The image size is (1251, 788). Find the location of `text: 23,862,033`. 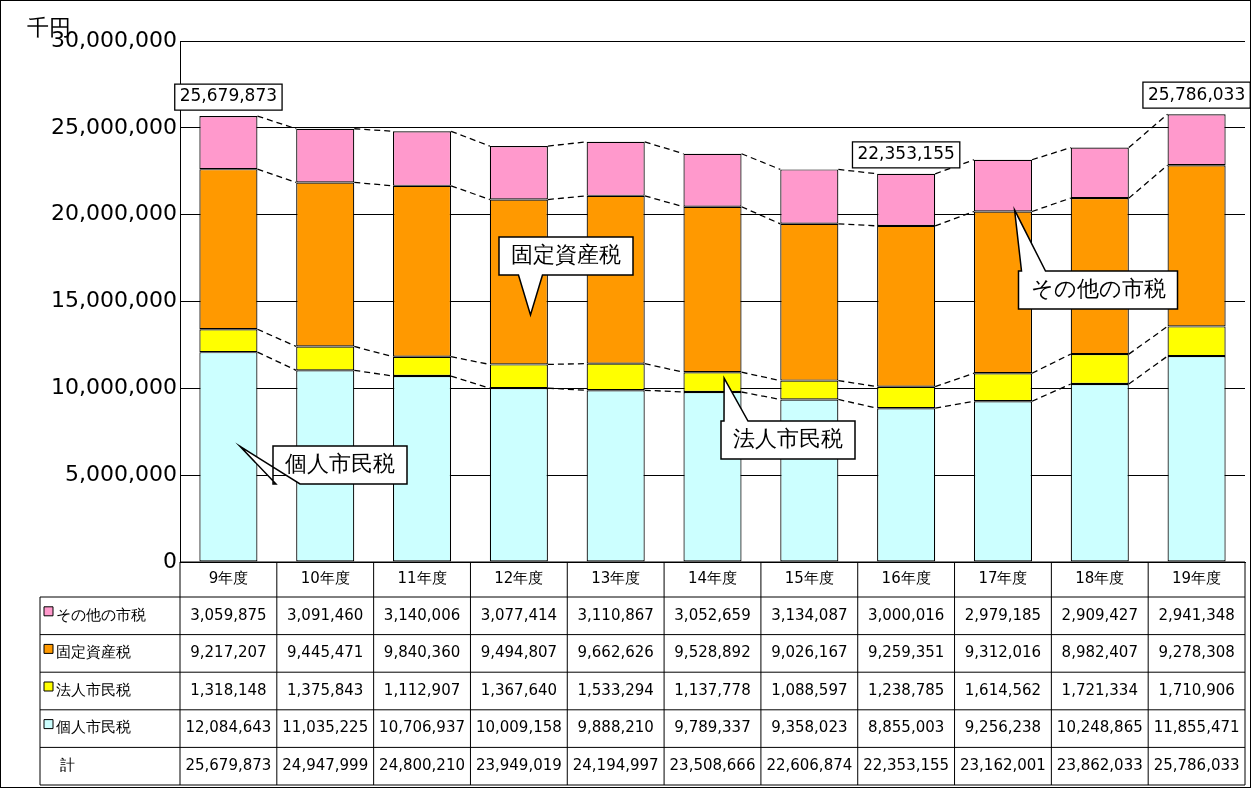

text: 23,862,033 is located at coordinates (1099, 765).